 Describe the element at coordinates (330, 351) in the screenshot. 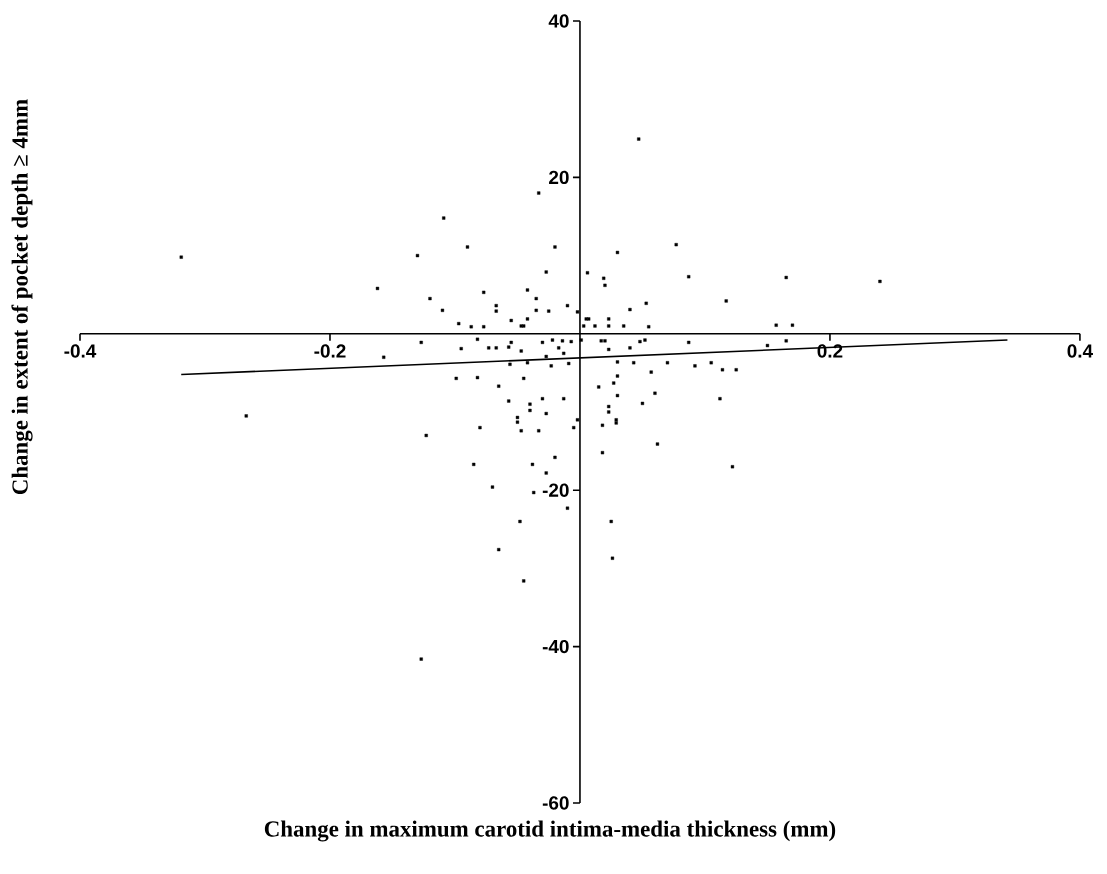

I see `x-tick-label: -0.2` at that location.